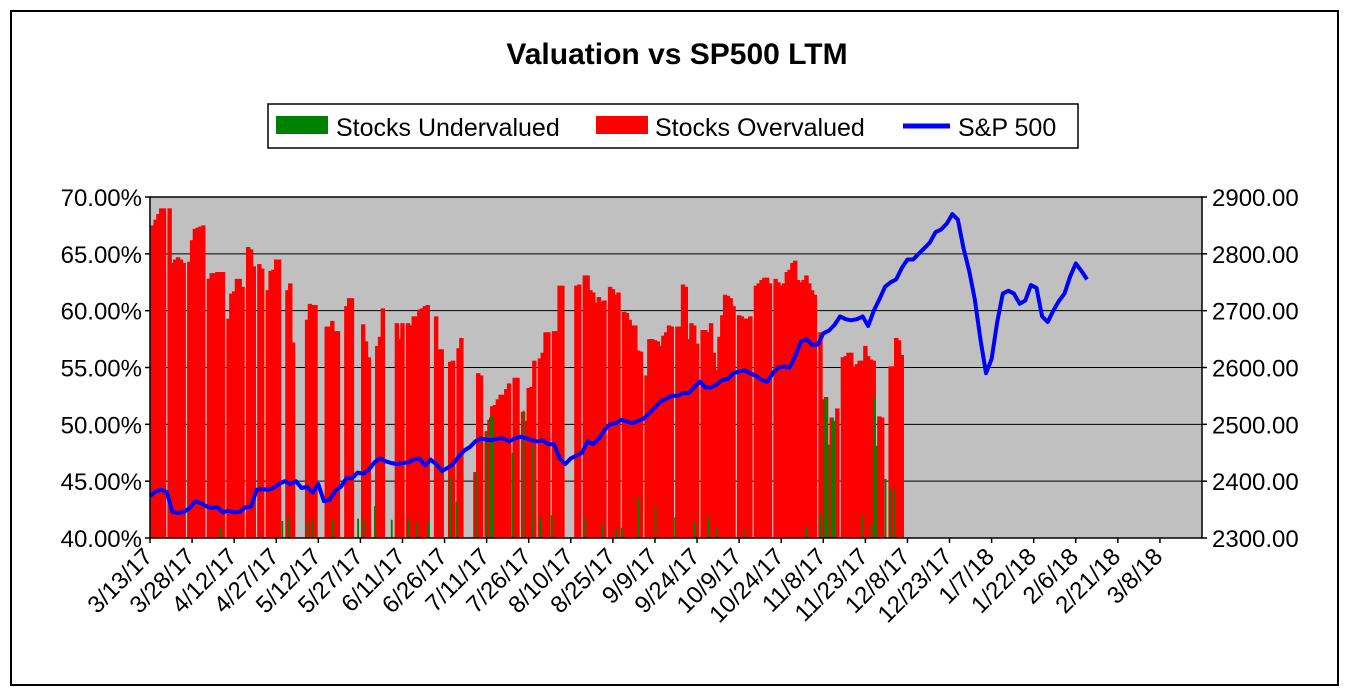  Describe the element at coordinates (1255, 425) in the screenshot. I see `right-tick-label: 2500.00` at that location.